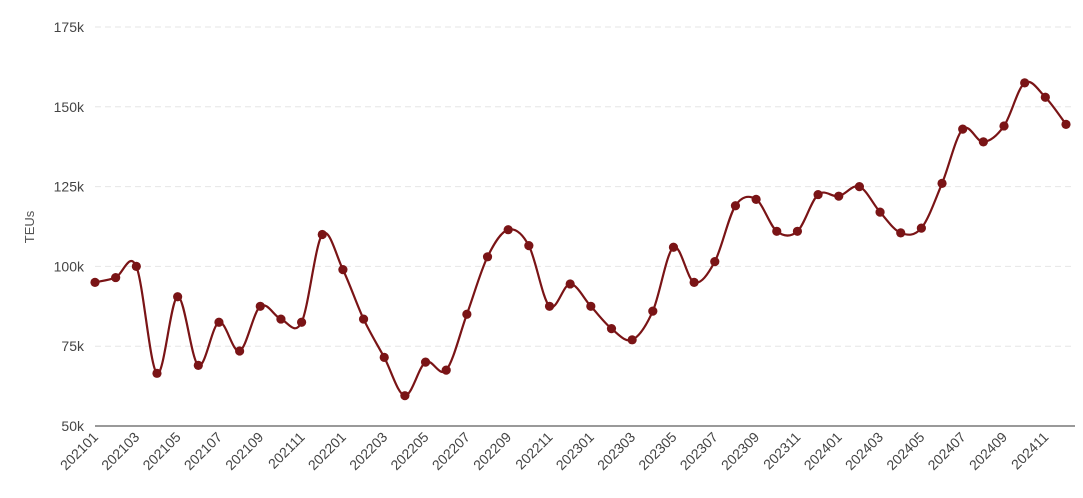 The width and height of the screenshot is (1083, 498). What do you see at coordinates (79, 451) in the screenshot?
I see `x-tick-label: 202101` at bounding box center [79, 451].